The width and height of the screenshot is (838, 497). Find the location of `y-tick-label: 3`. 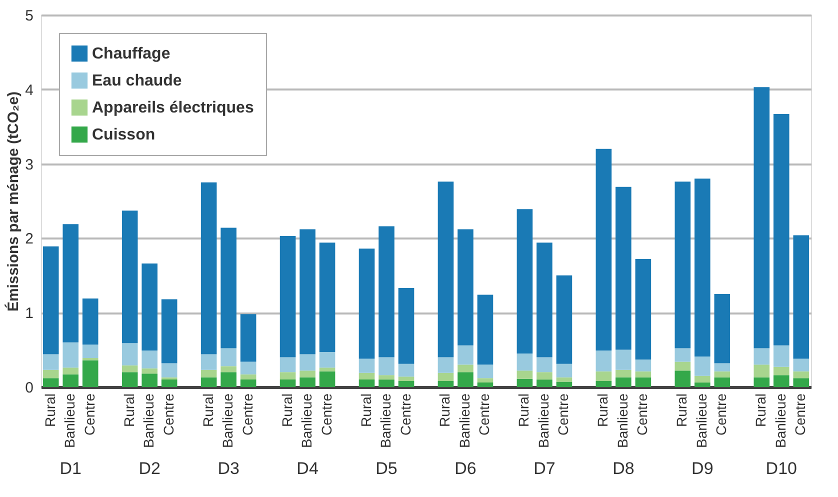

y-tick-label: 3 is located at coordinates (29, 165).